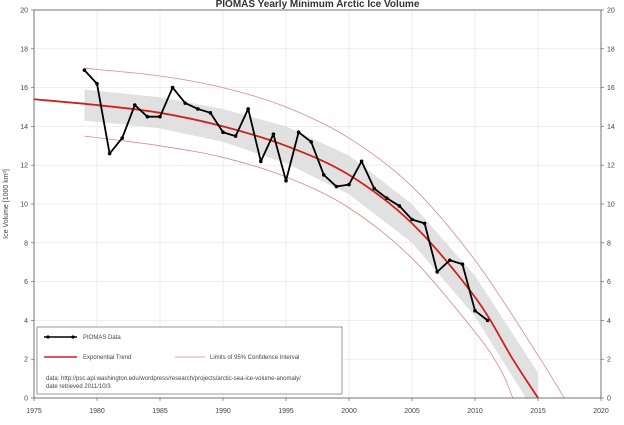  Describe the element at coordinates (609, 360) in the screenshot. I see `y-tick-label-right: 2` at that location.